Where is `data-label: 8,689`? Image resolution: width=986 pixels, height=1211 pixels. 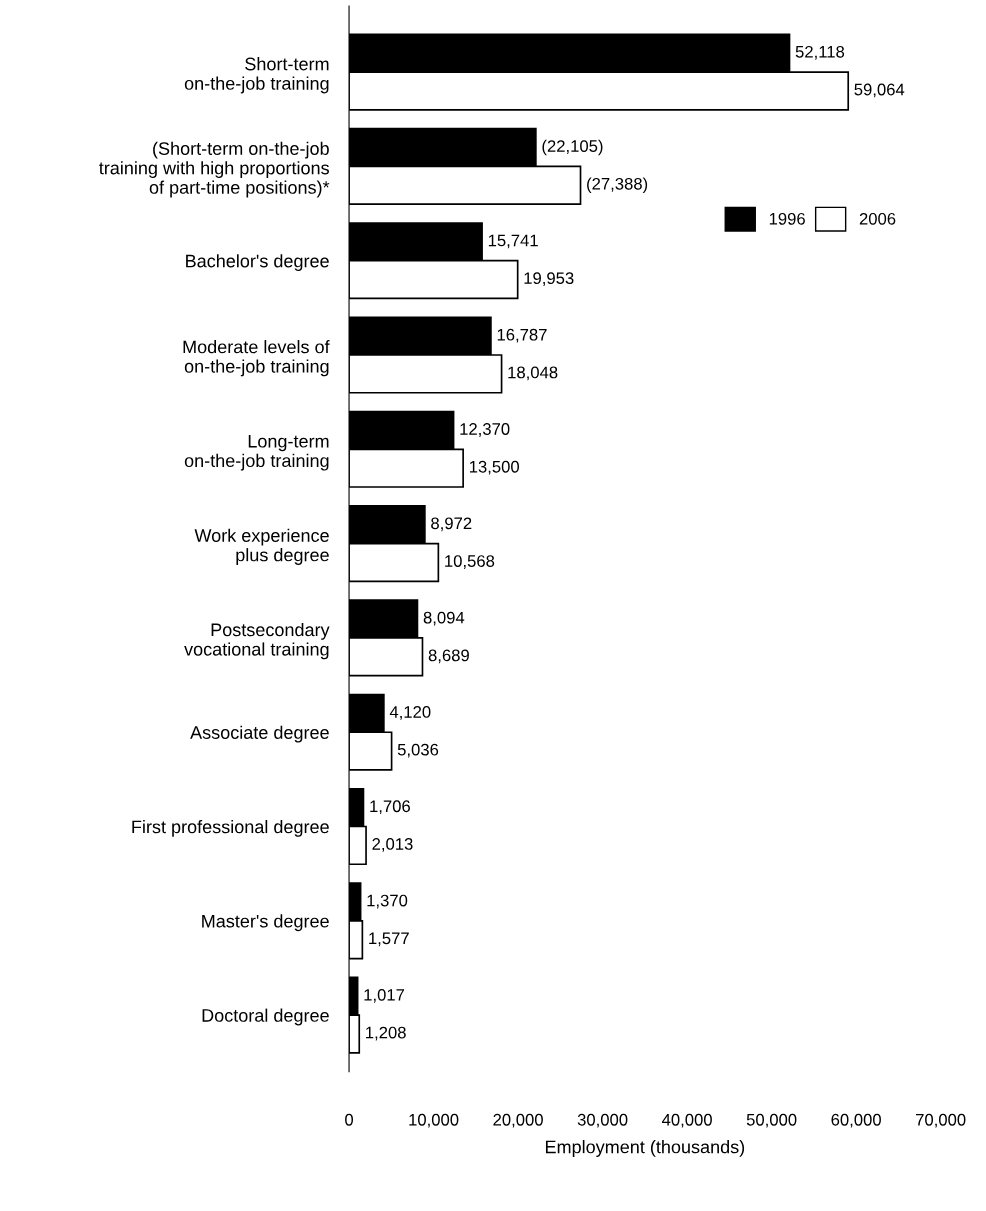 data-label: 8,689 is located at coordinates (448, 656).